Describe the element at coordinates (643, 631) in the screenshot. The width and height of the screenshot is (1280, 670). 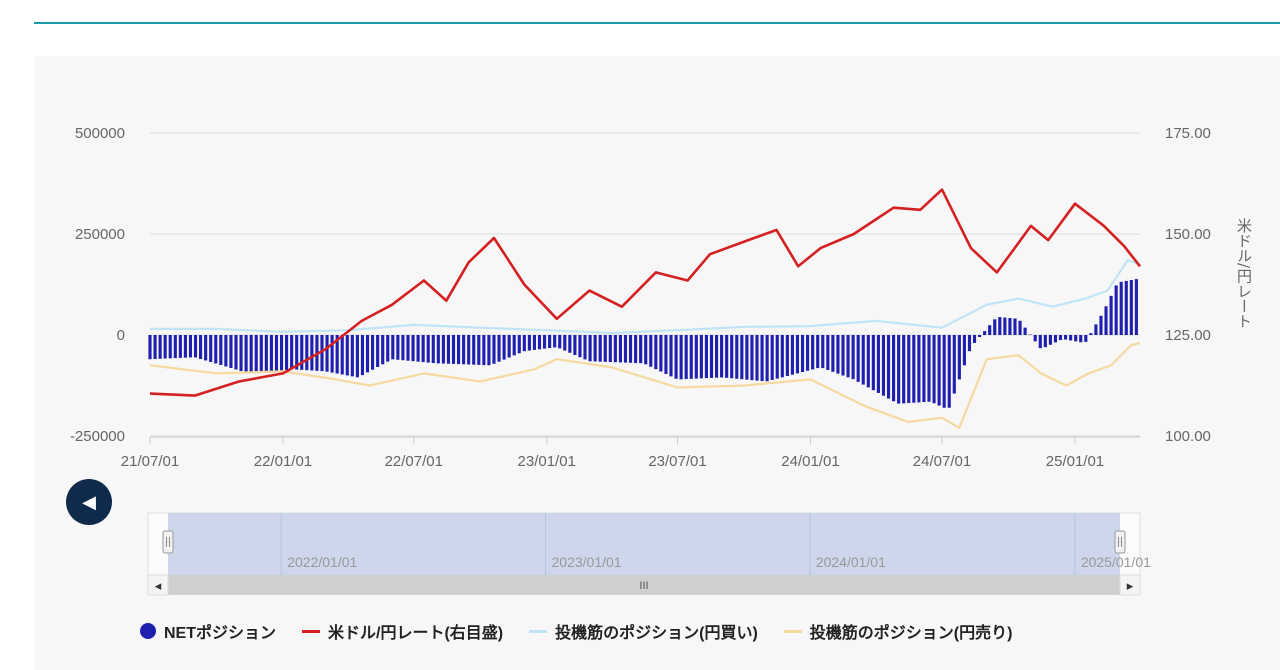
I see `legend-spec-yen-long: 投機筋のポジション(円買い)` at that location.